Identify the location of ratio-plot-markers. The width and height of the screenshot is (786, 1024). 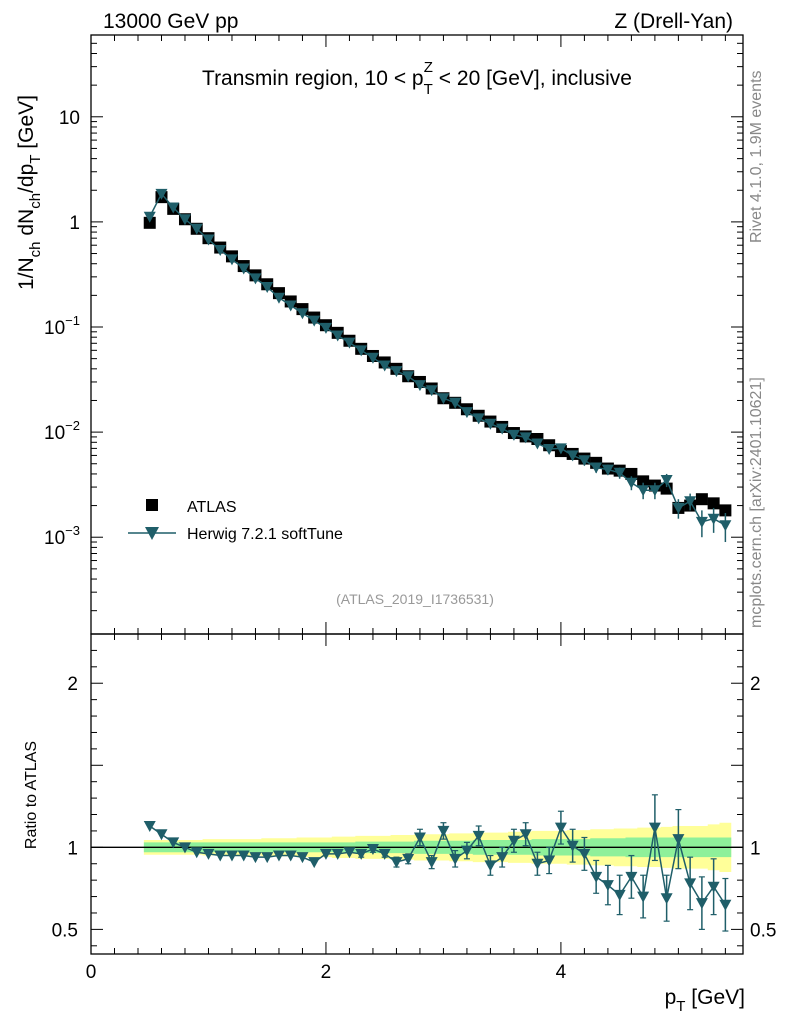
(437, 863).